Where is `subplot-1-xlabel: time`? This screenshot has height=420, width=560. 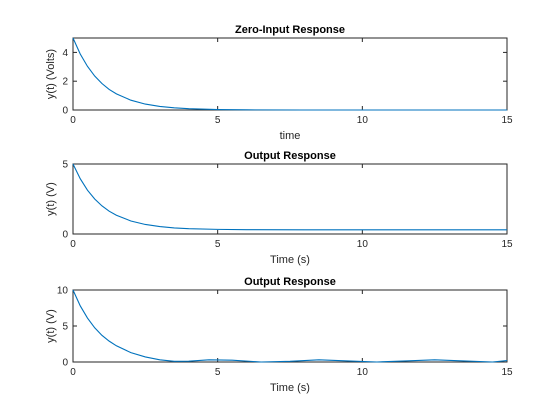 subplot-1-xlabel: time is located at coordinates (290, 136).